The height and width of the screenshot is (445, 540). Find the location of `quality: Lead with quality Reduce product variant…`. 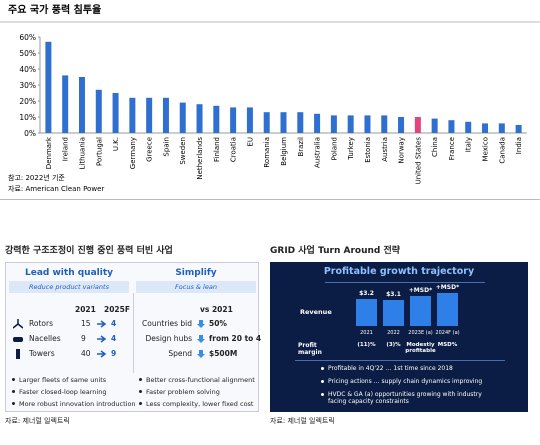

quality: Lead with quality Reduce product variant… is located at coordinates (72, 338).